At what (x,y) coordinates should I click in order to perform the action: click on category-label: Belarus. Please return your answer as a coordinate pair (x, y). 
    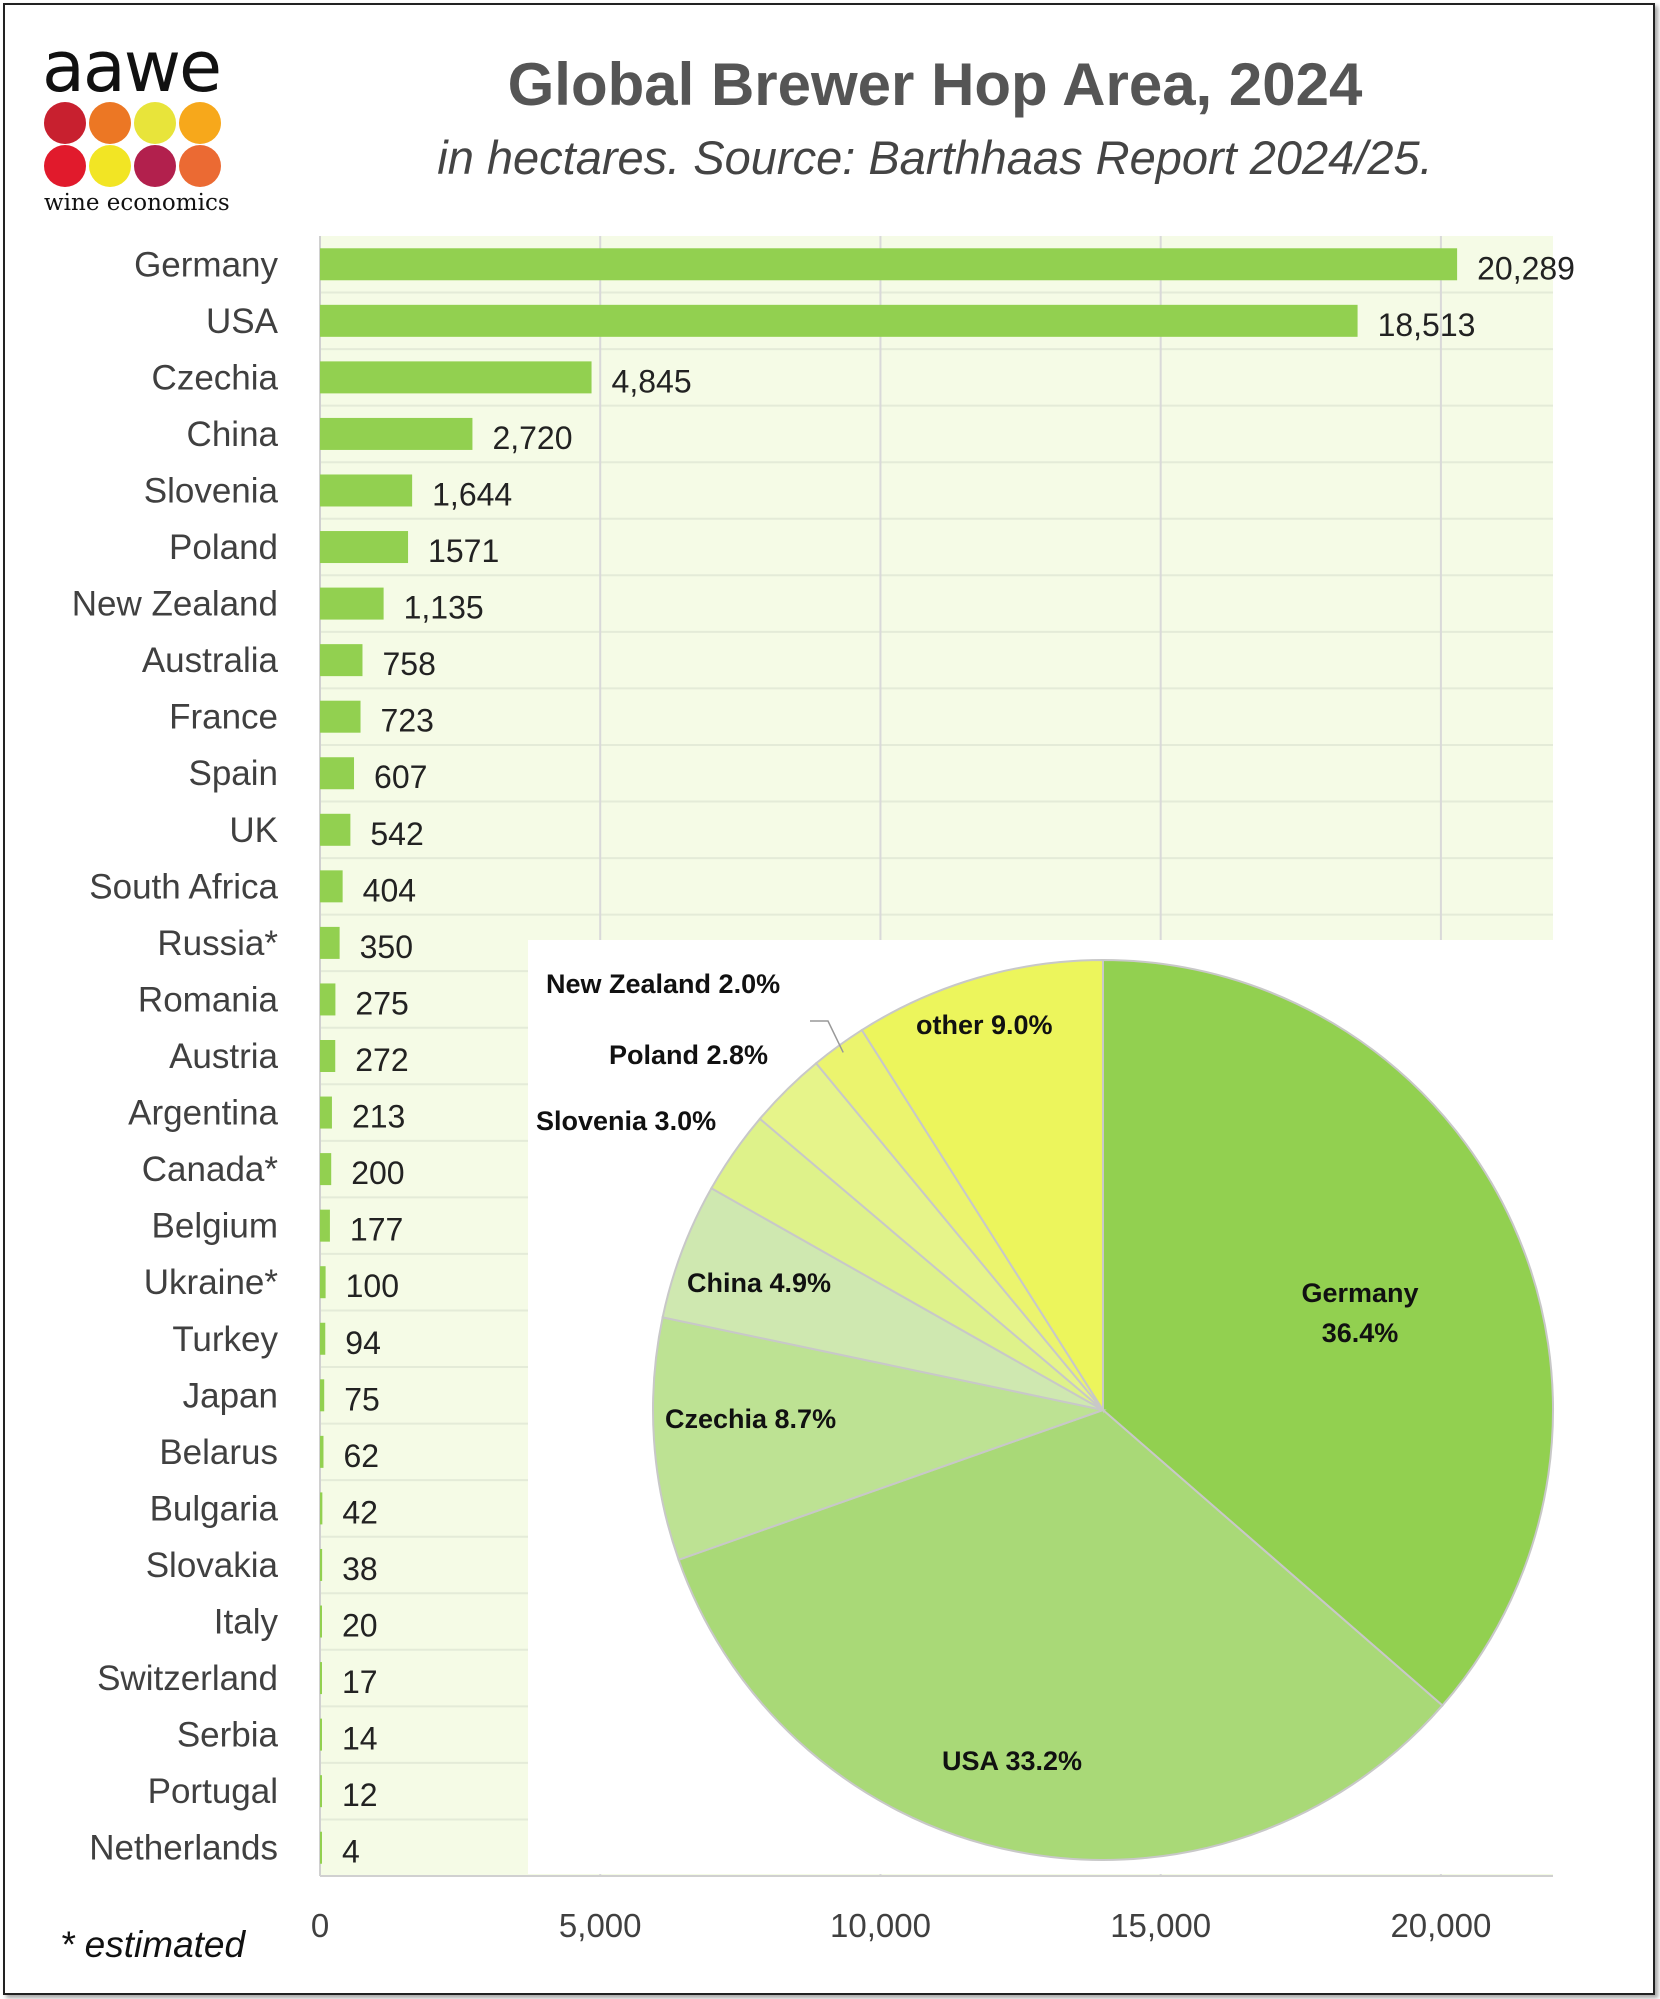
    Looking at the image, I should click on (218, 1452).